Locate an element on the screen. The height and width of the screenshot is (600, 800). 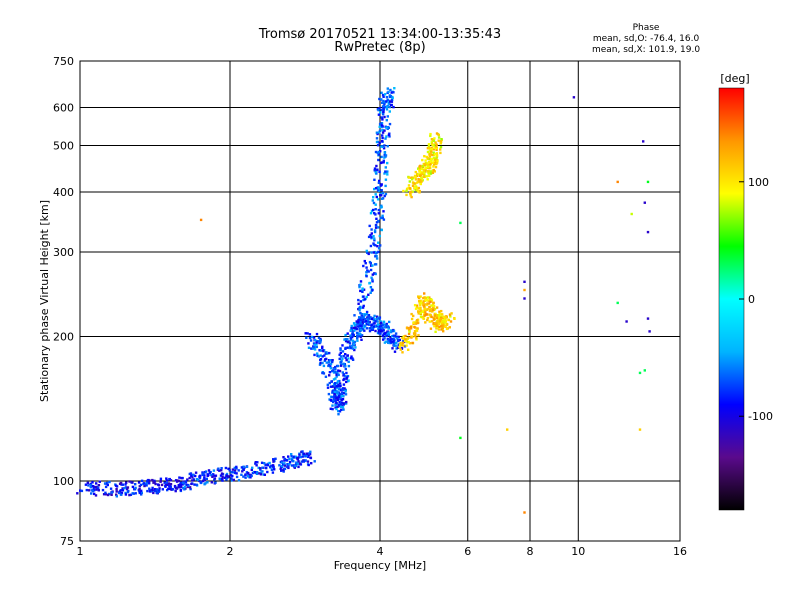
x-tick-label: 8 is located at coordinates (530, 551).